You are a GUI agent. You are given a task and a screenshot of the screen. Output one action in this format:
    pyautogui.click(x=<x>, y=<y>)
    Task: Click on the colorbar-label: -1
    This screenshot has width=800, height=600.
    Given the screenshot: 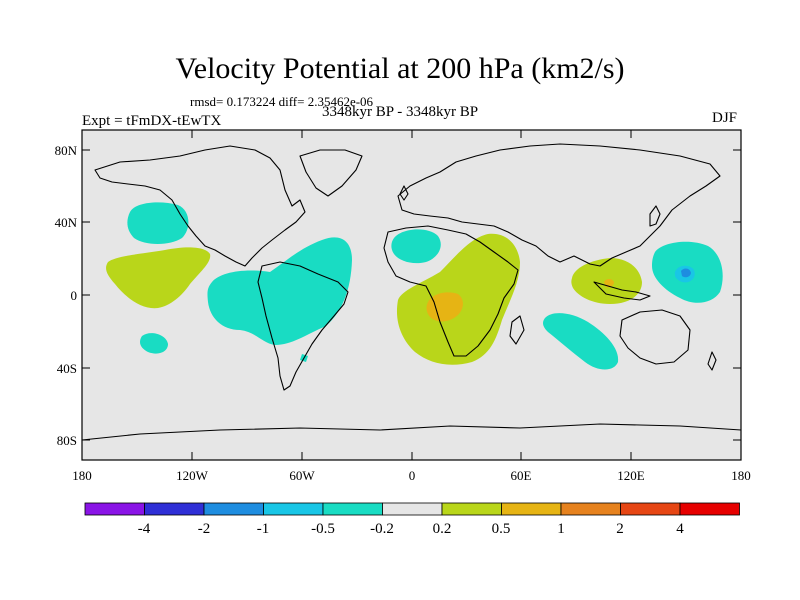 What is the action you would take?
    pyautogui.click(x=263, y=529)
    